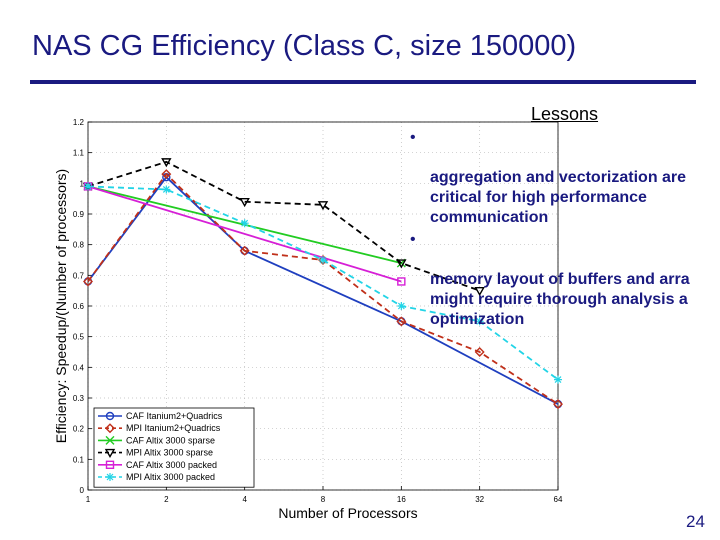  I want to click on y-tick-label-11: 1.1, so click(79, 153).